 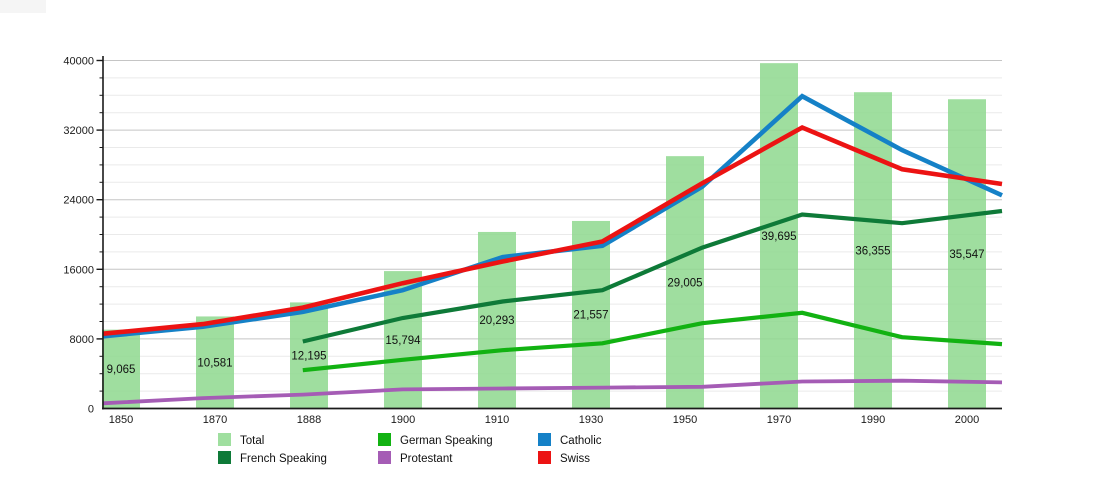 I want to click on legend-item-protestant: Protestant, so click(x=415, y=458).